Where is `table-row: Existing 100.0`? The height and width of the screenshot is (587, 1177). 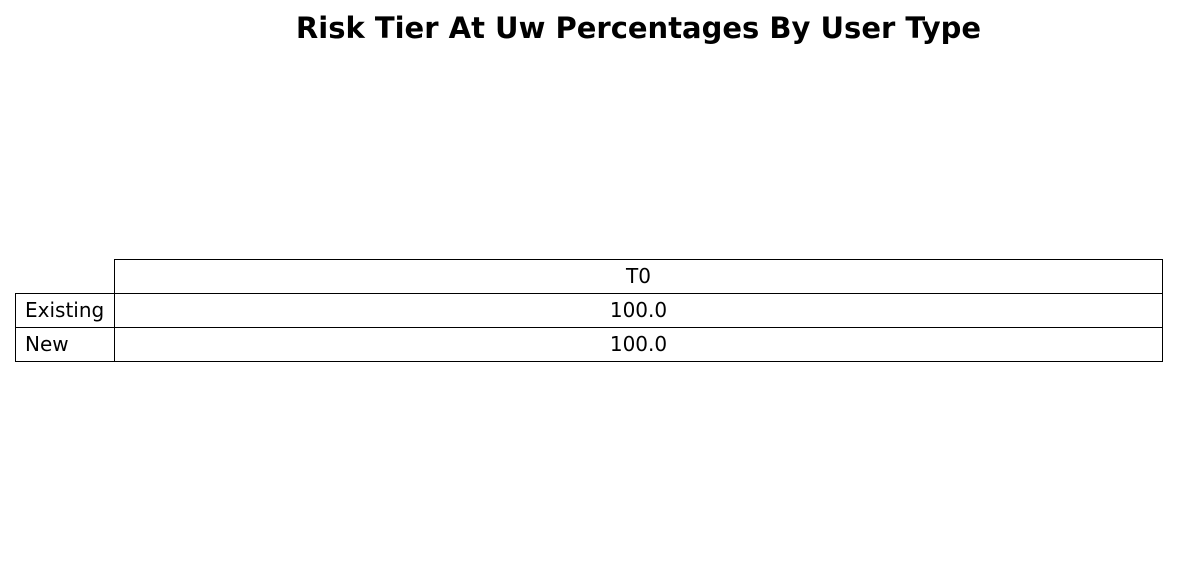
table-row: Existing 100.0 is located at coordinates (589, 310).